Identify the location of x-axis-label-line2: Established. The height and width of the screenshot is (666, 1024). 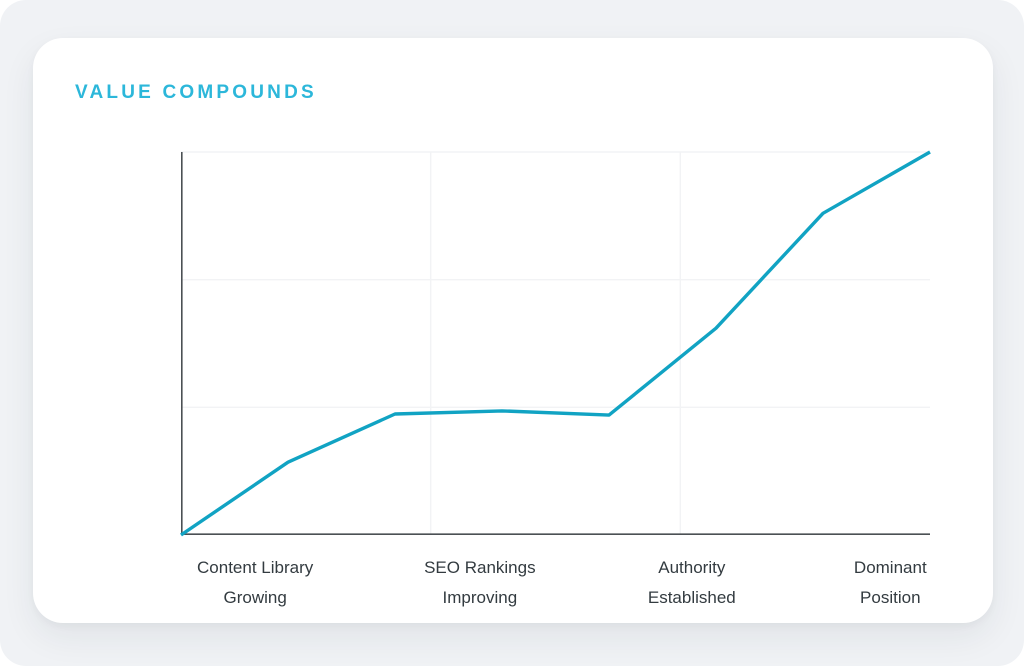
(691, 597).